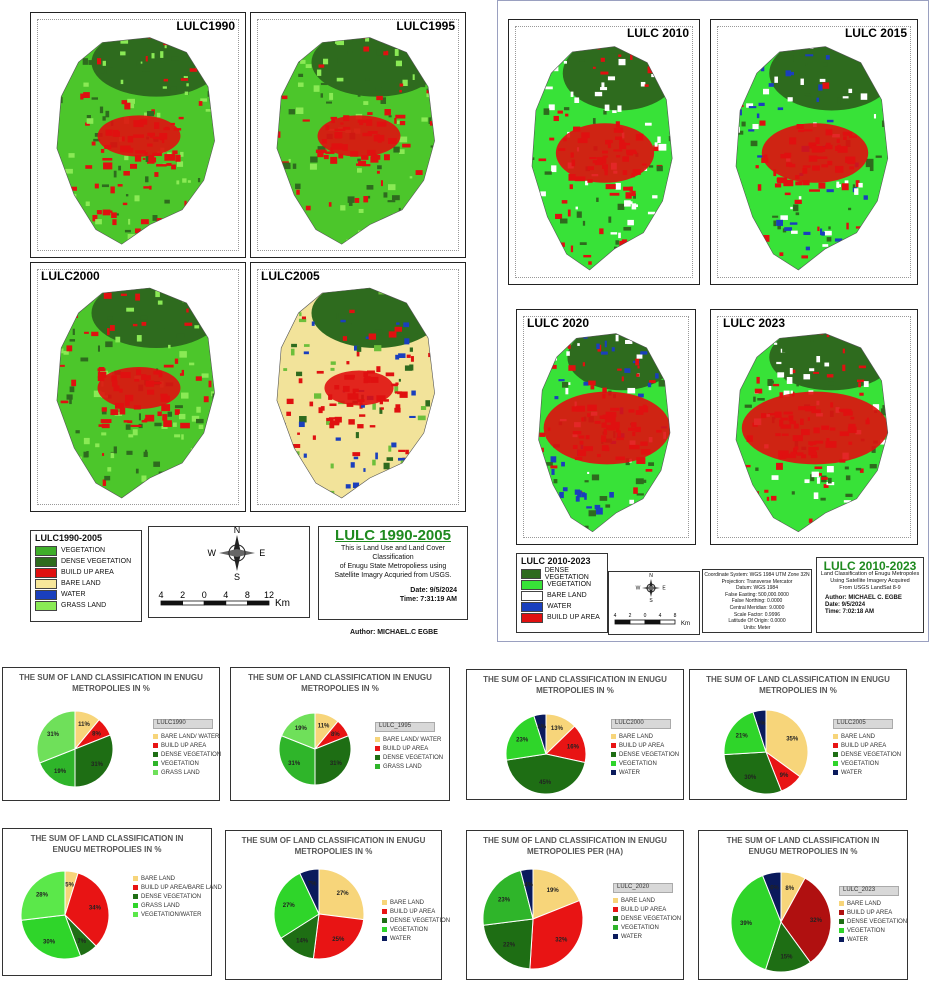 Image resolution: width=930 pixels, height=983 pixels. What do you see at coordinates (409, 766) in the screenshot?
I see `pie-legend-item: GRASS LAND` at bounding box center [409, 766].